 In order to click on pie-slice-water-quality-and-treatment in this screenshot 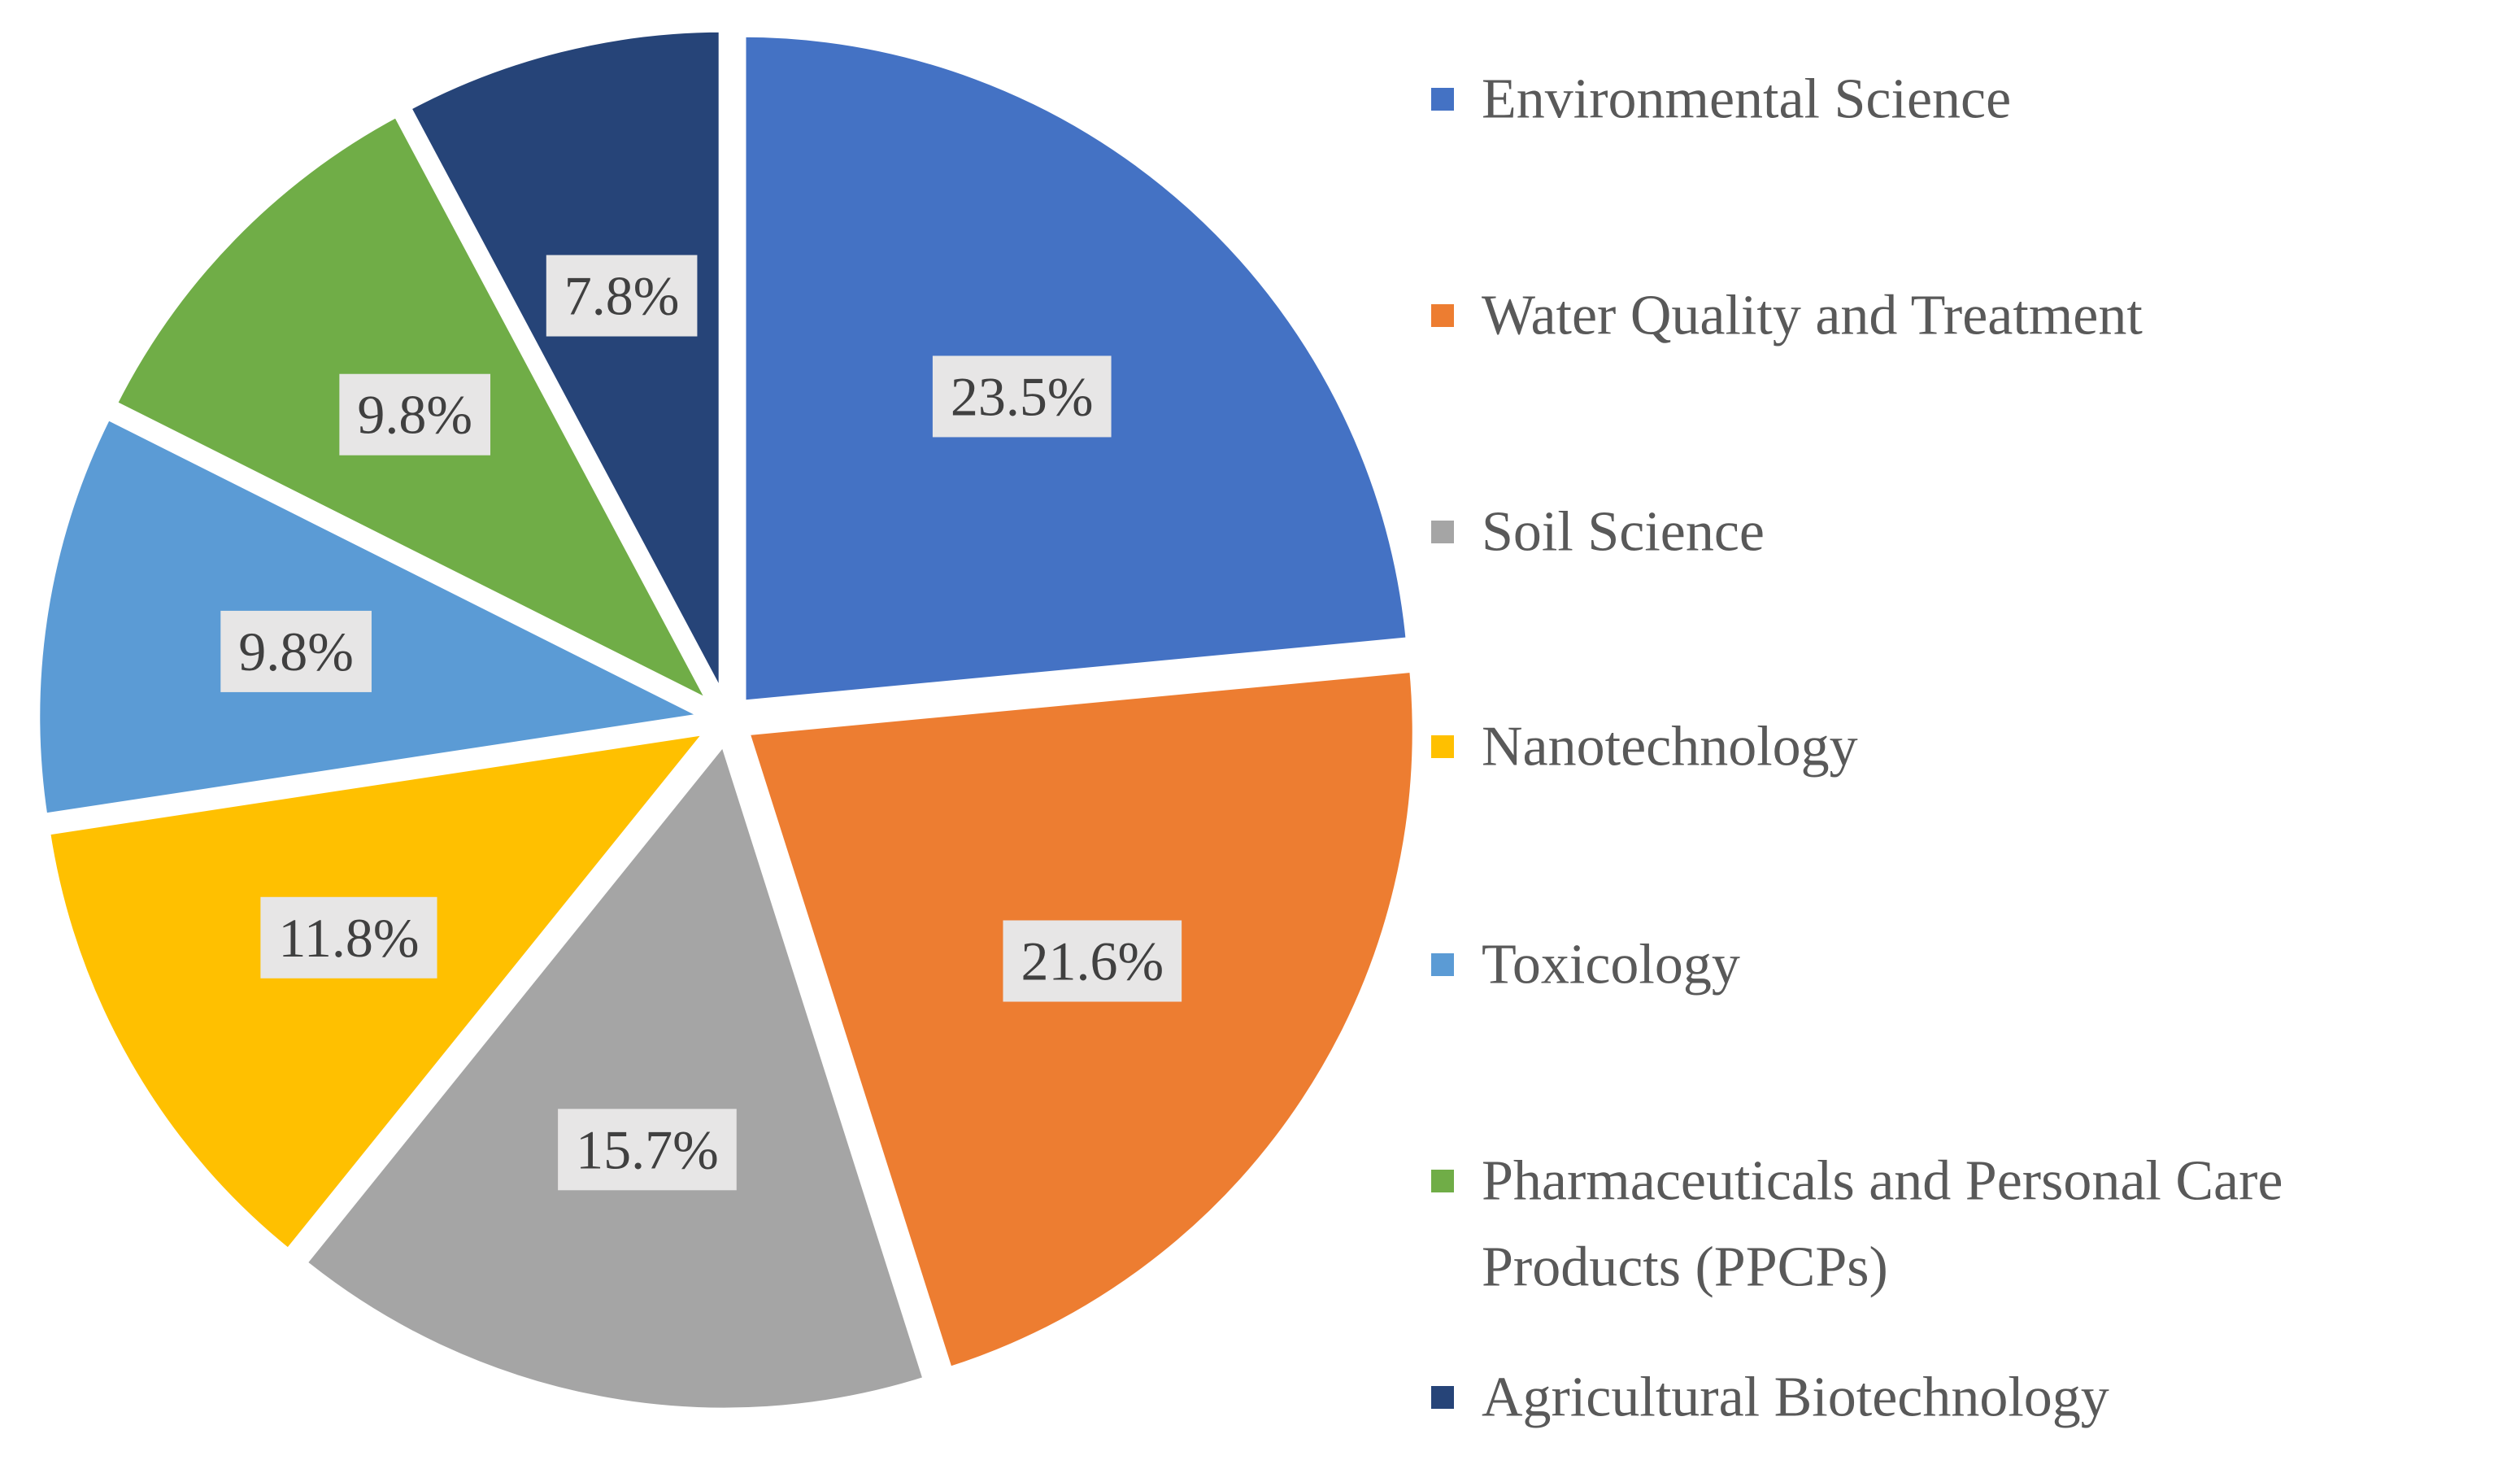, I will do `click(1080, 1020)`.